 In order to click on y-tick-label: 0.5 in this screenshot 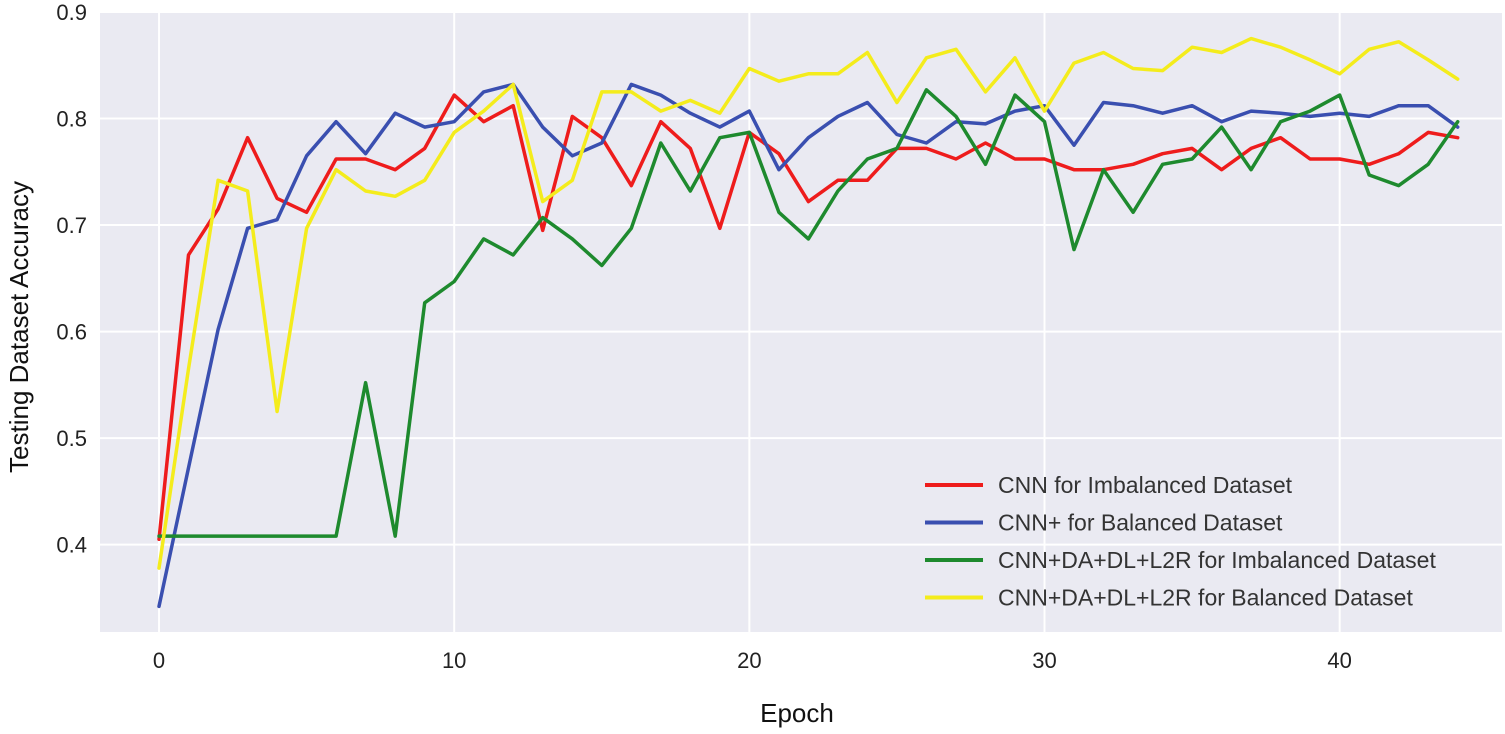, I will do `click(71, 438)`.